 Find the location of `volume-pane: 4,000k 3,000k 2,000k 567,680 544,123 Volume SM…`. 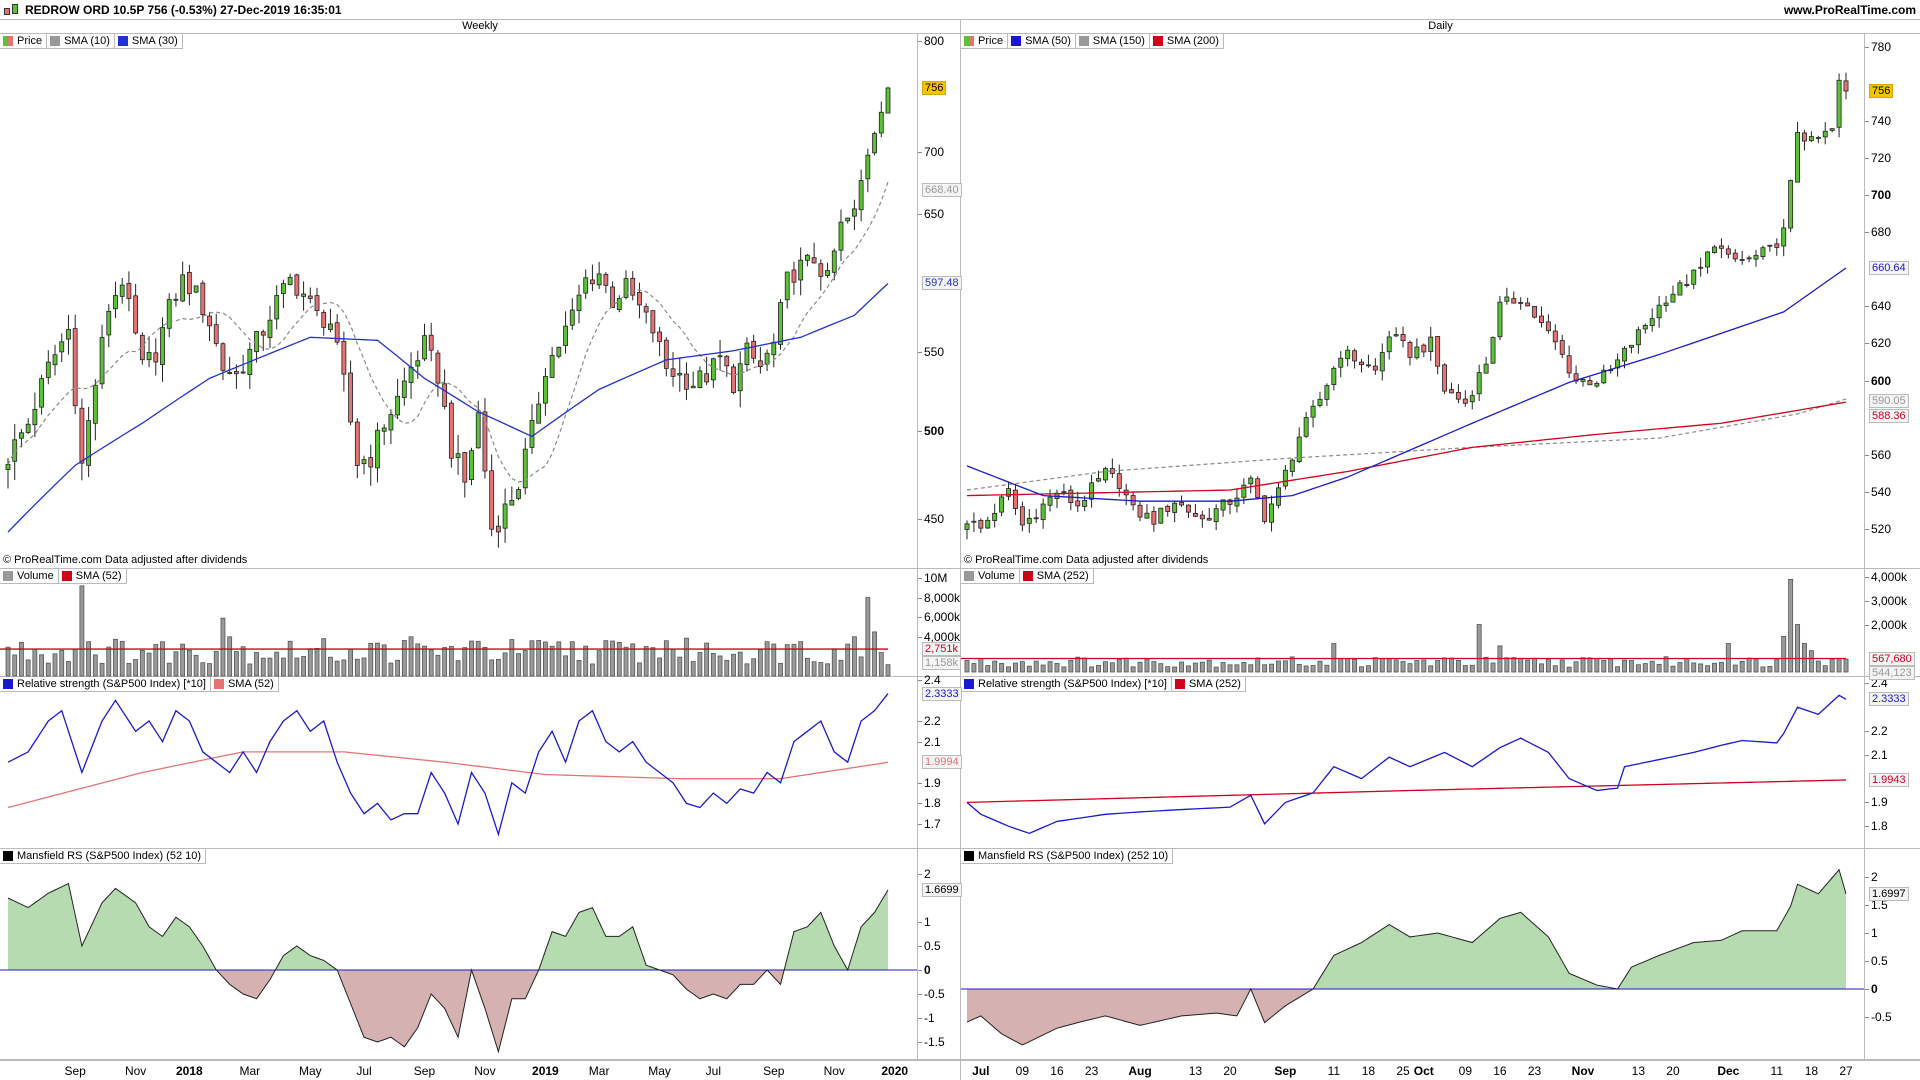

volume-pane: 4,000k 3,000k 2,000k 567,680 544,123 Volume SM… is located at coordinates (1440, 624).